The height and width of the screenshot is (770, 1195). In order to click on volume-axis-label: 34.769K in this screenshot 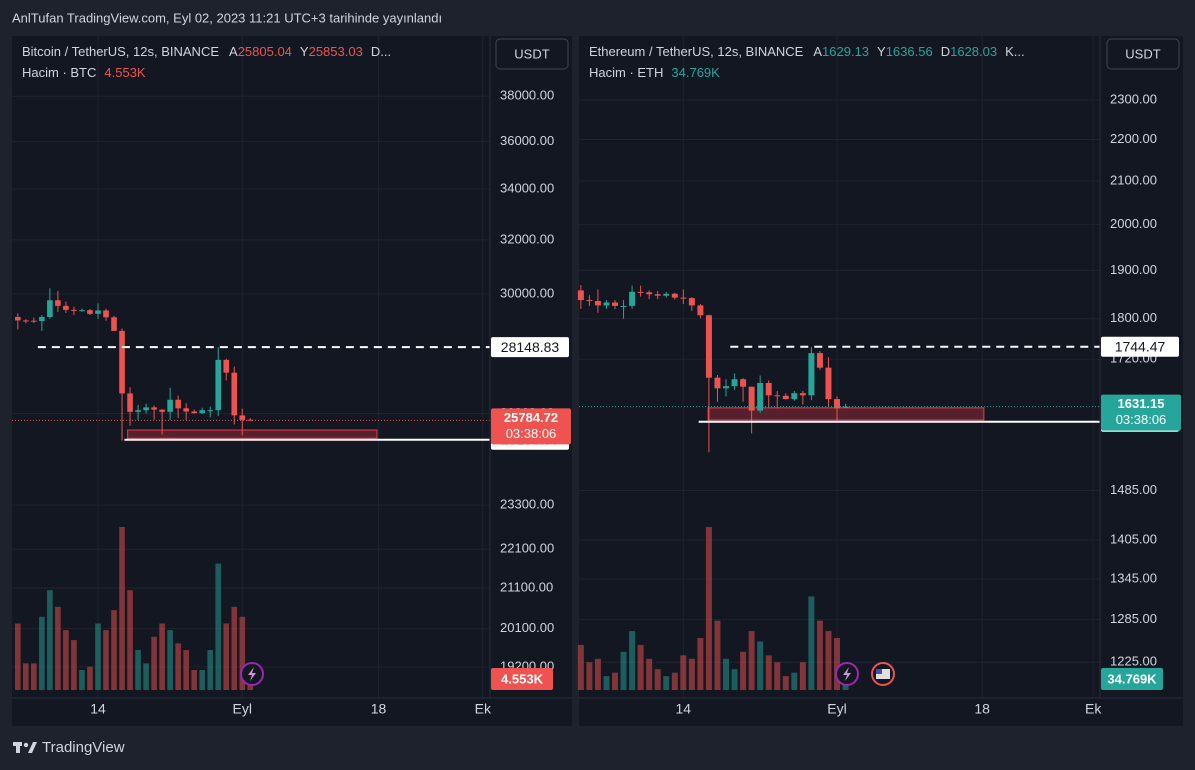, I will do `click(1132, 678)`.